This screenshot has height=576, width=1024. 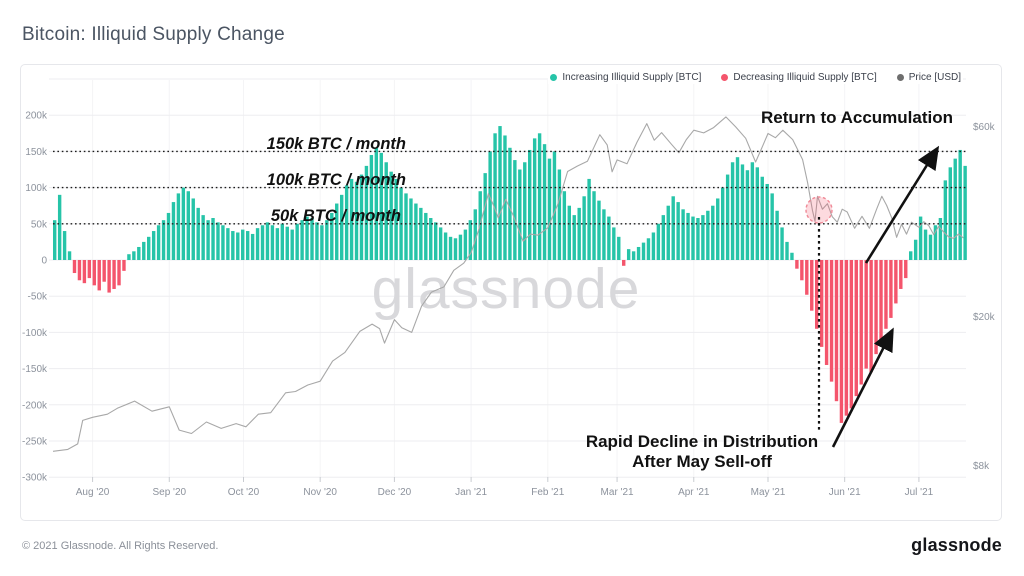 What do you see at coordinates (169, 492) in the screenshot?
I see `svg-text: Sep '20` at bounding box center [169, 492].